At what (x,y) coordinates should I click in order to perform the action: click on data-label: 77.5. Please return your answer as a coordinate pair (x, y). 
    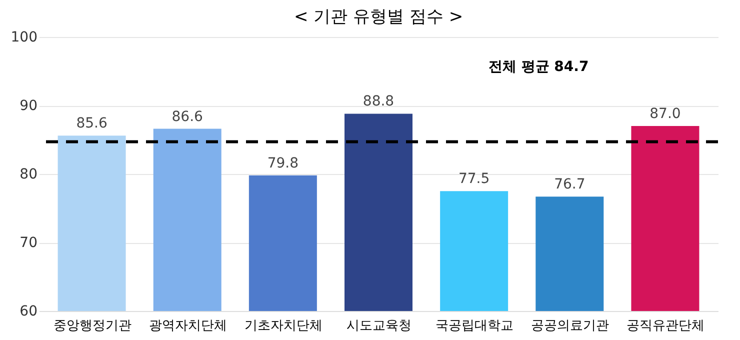
    Looking at the image, I should click on (474, 179).